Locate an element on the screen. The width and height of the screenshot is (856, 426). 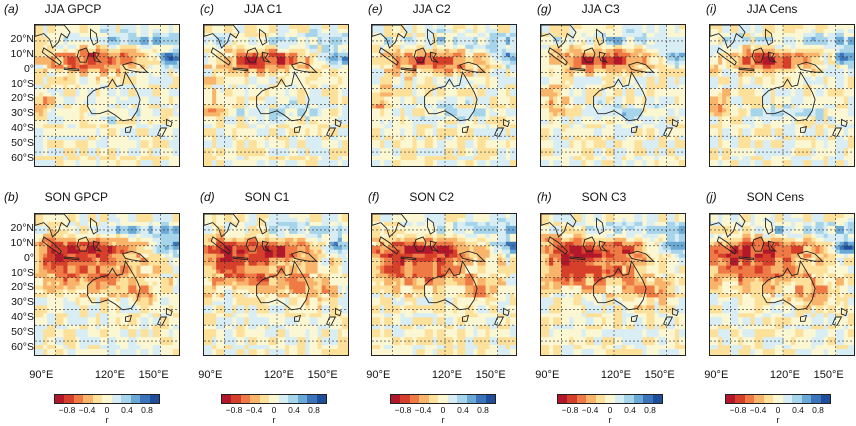
panel-title-text: JJA C1 is located at coordinates (263, 9).